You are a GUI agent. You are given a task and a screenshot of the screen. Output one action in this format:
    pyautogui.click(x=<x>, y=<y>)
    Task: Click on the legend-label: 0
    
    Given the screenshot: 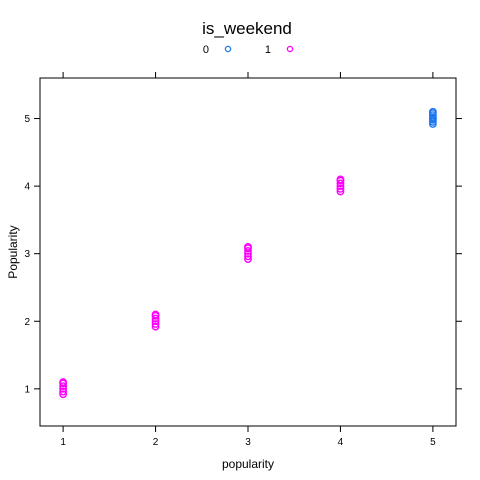 What is the action you would take?
    pyautogui.click(x=206, y=50)
    